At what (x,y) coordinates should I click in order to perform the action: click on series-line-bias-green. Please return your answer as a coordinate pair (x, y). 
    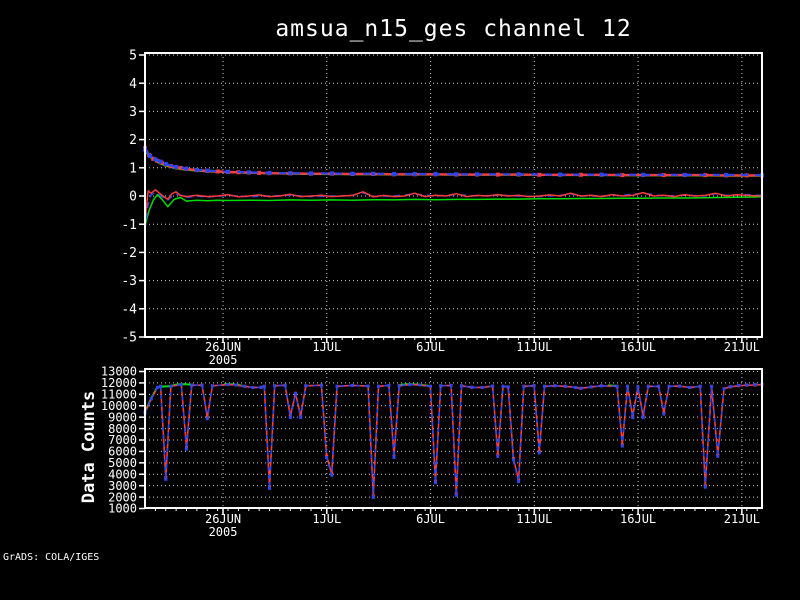
    Looking at the image, I should click on (453, 209).